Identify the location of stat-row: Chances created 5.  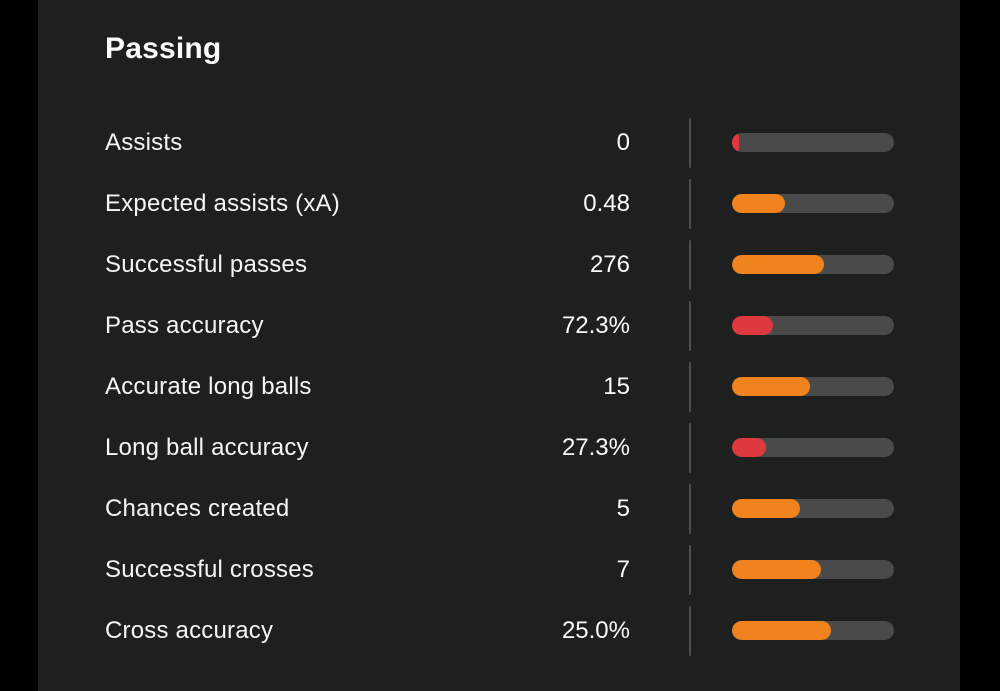
(499, 508).